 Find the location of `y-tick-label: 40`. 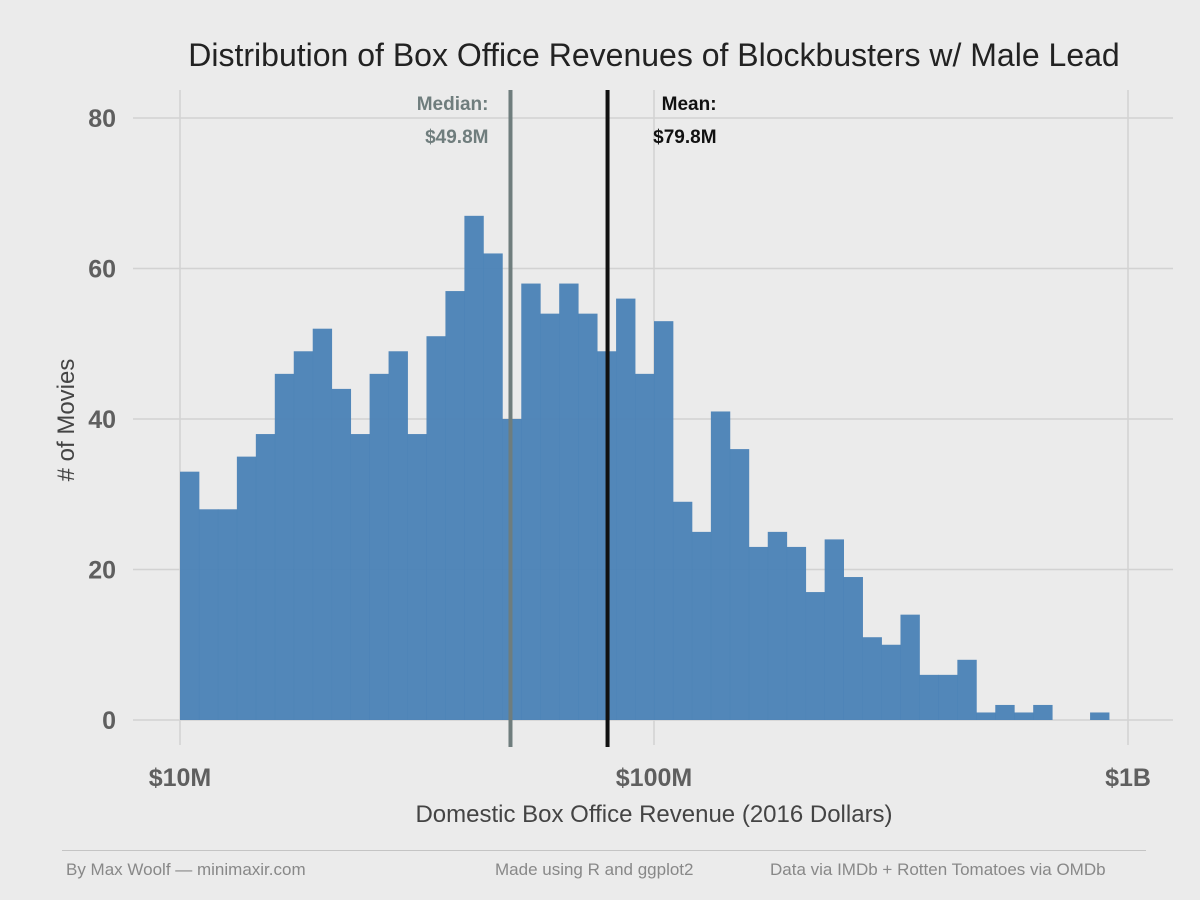

y-tick-label: 40 is located at coordinates (102, 420).